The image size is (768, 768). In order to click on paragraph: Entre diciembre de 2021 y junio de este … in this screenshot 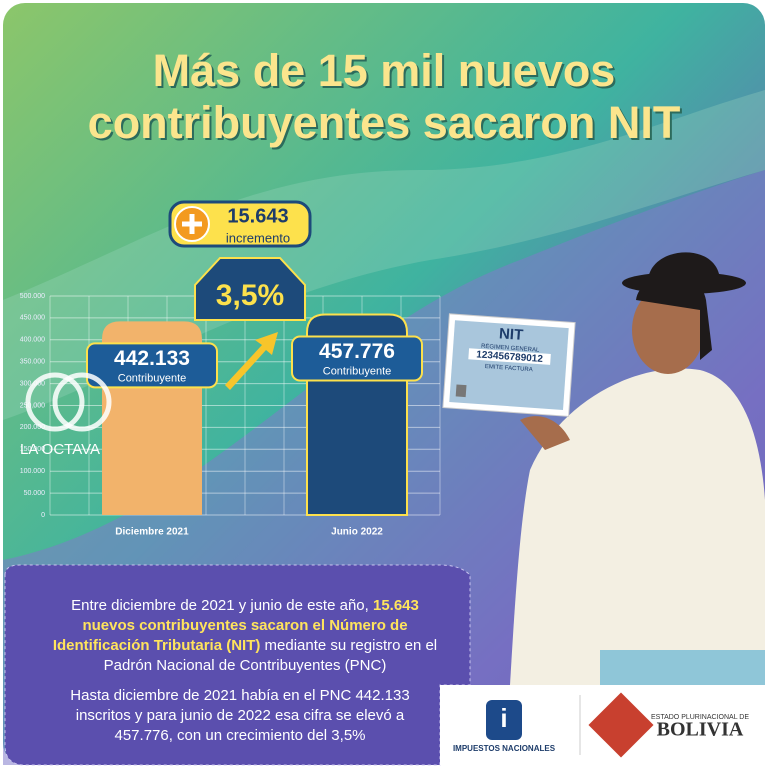, I will do `click(245, 636)`.